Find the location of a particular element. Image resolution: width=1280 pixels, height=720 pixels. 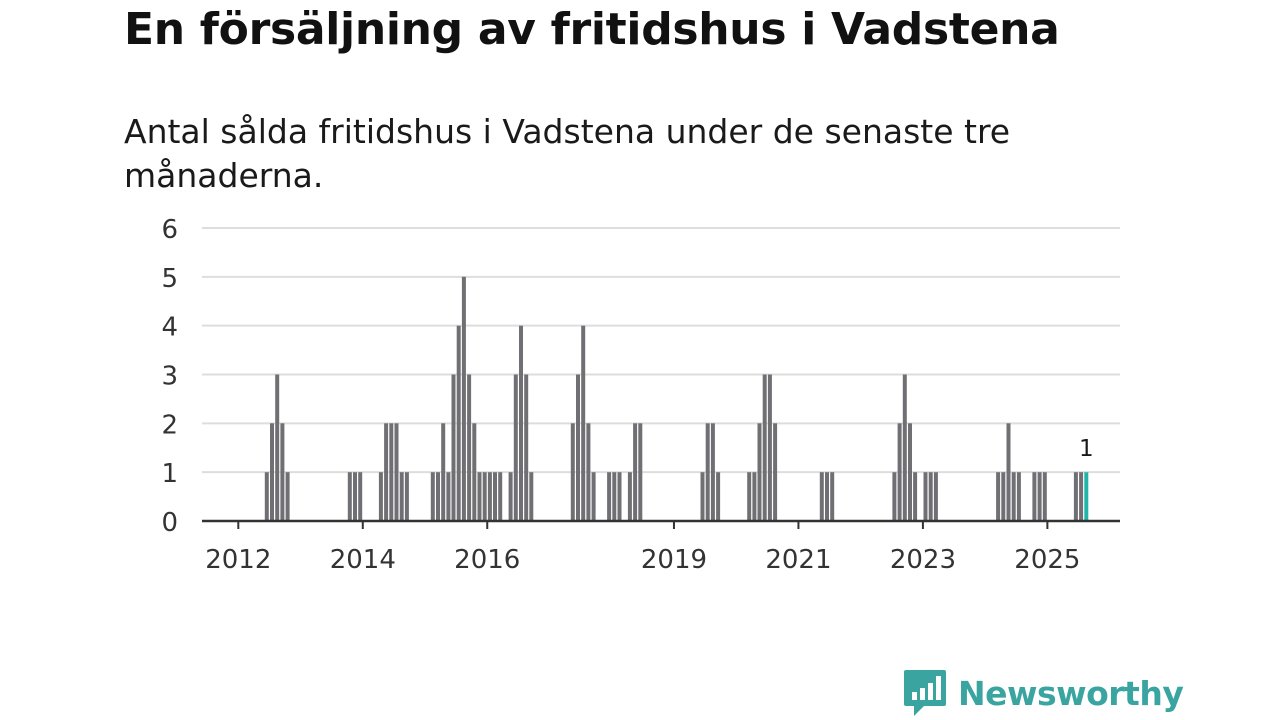

y-tick-label: 3 is located at coordinates (169, 377).